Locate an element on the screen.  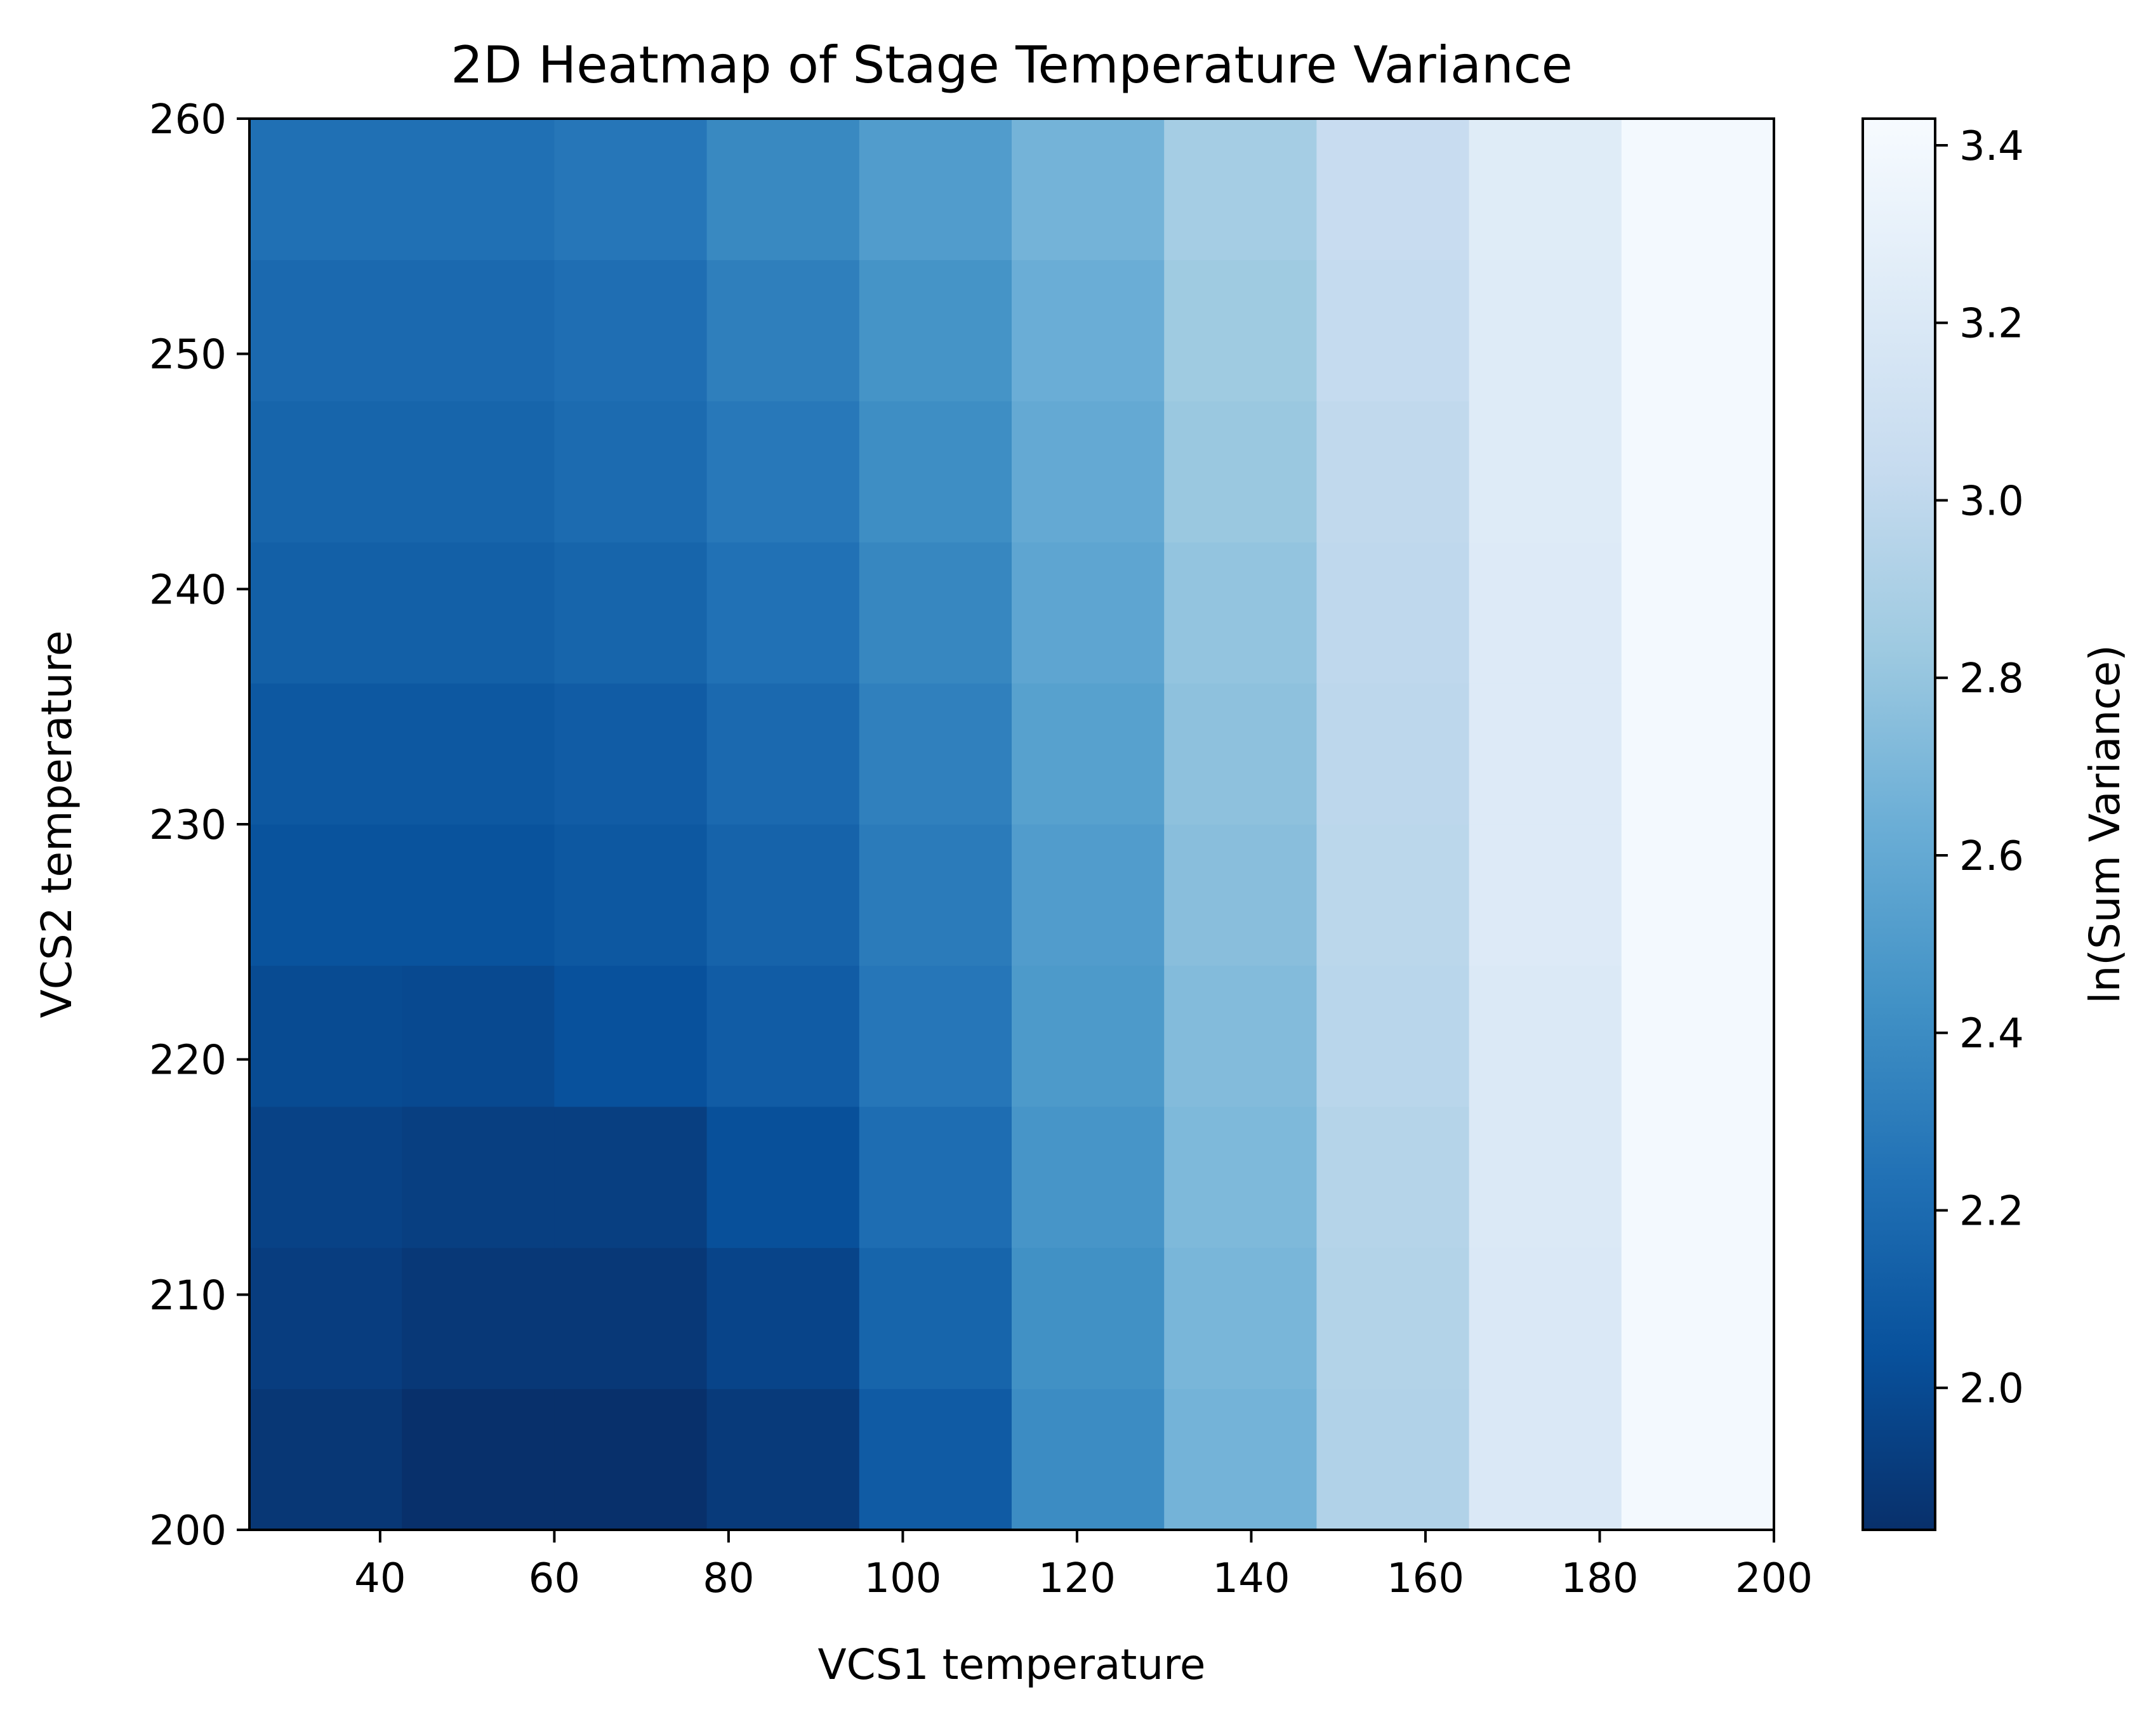
colorbar-tick-label: 2.8 is located at coordinates (1991, 678).